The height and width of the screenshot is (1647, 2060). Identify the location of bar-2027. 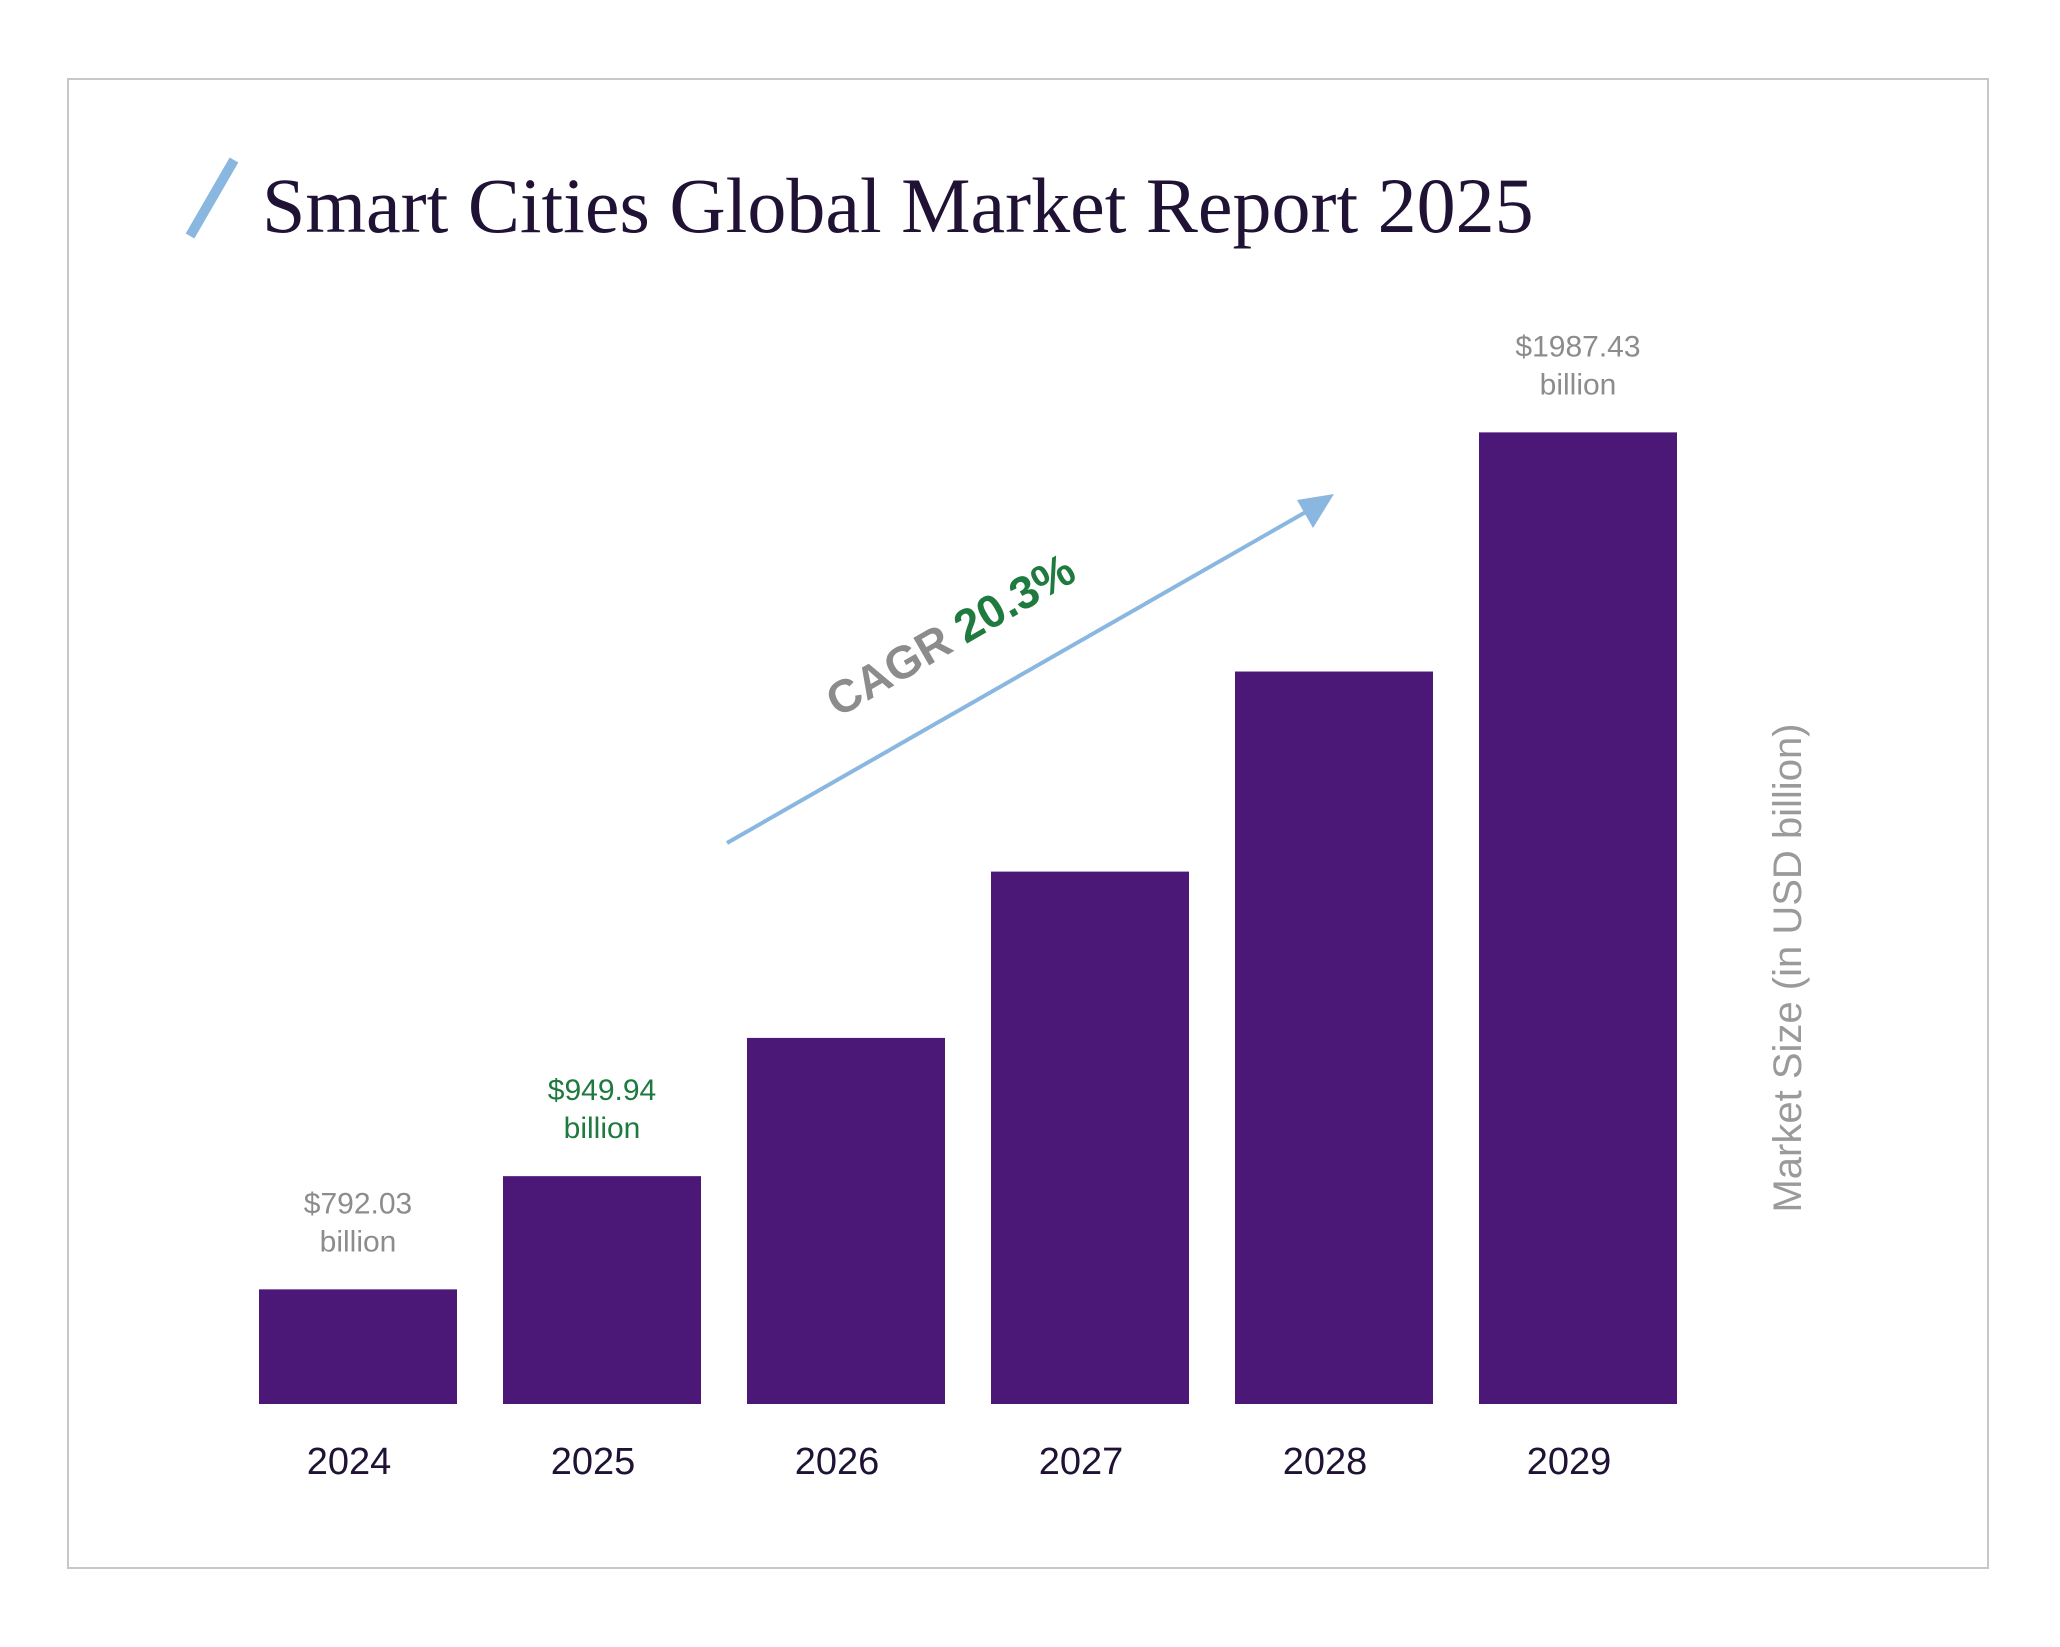
(1090, 1137).